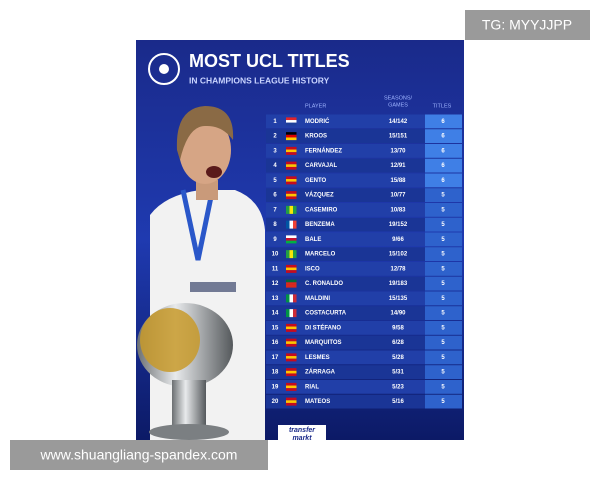 This screenshot has width=600, height=480. Describe the element at coordinates (313, 240) in the screenshot. I see `player-name: BALE` at that location.